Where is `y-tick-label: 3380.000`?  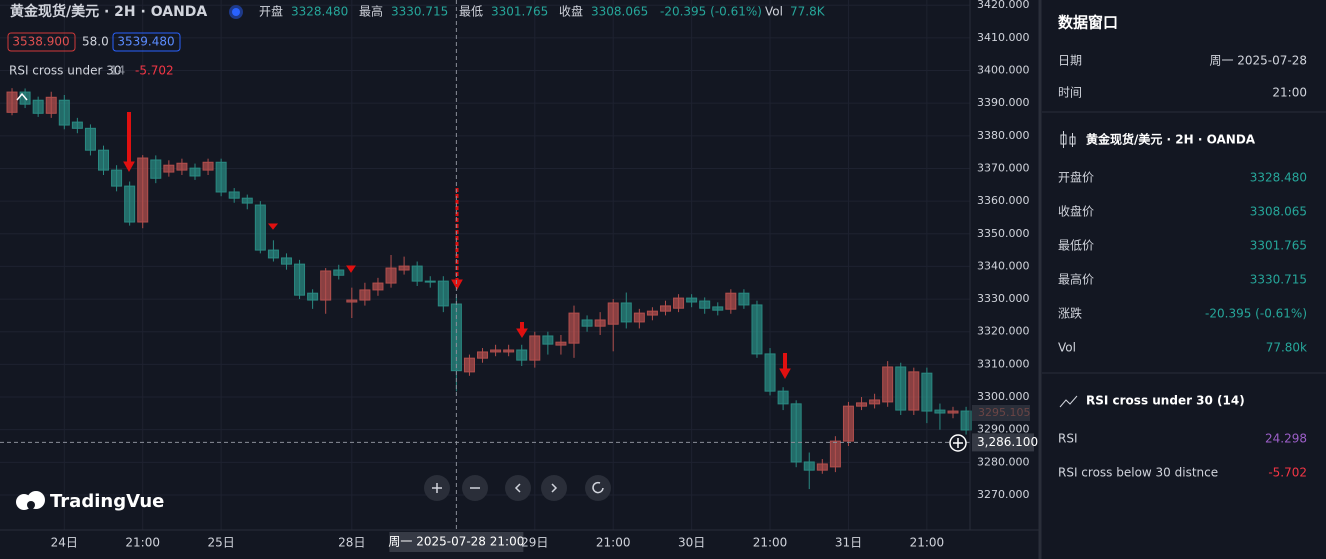
y-tick-label: 3380.000 is located at coordinates (1003, 135).